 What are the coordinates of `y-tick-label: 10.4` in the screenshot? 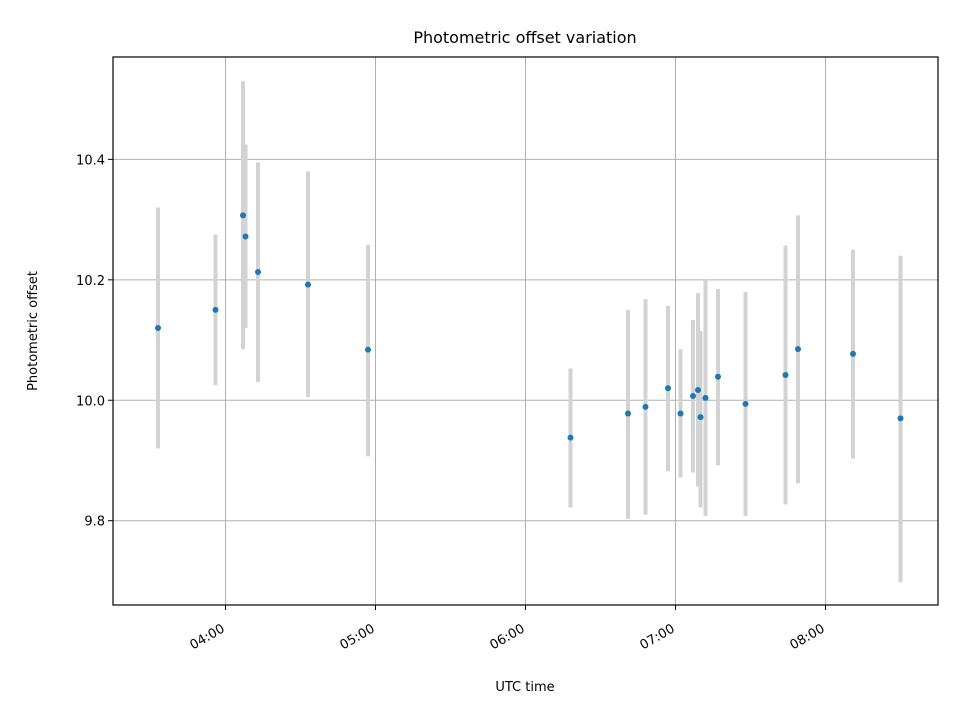 It's located at (90, 160).